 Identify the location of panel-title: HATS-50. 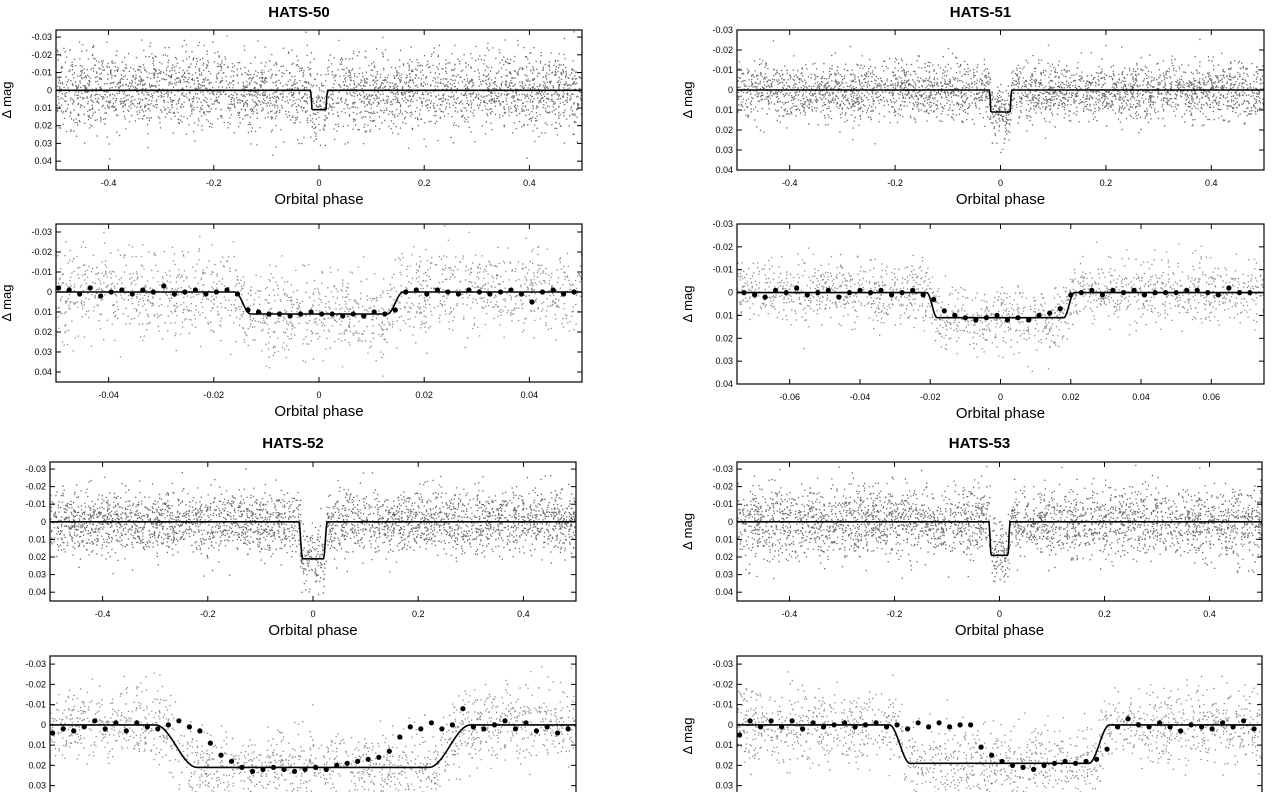
(298, 12).